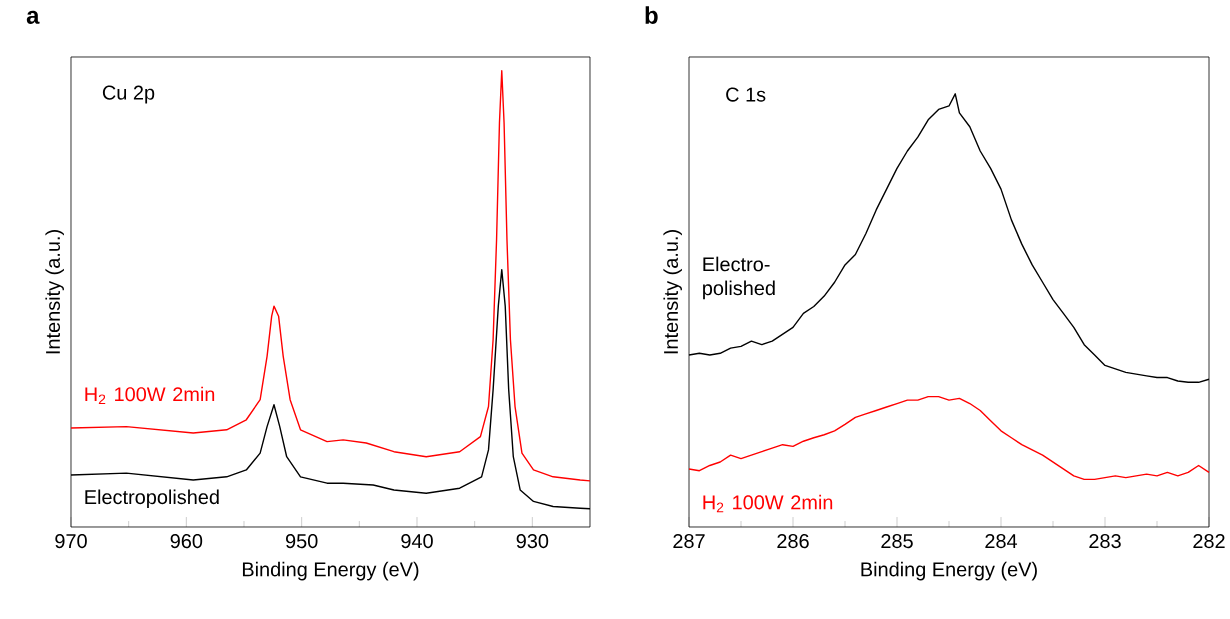  Describe the element at coordinates (1209, 541) in the screenshot. I see `x-tick-label: 282` at that location.